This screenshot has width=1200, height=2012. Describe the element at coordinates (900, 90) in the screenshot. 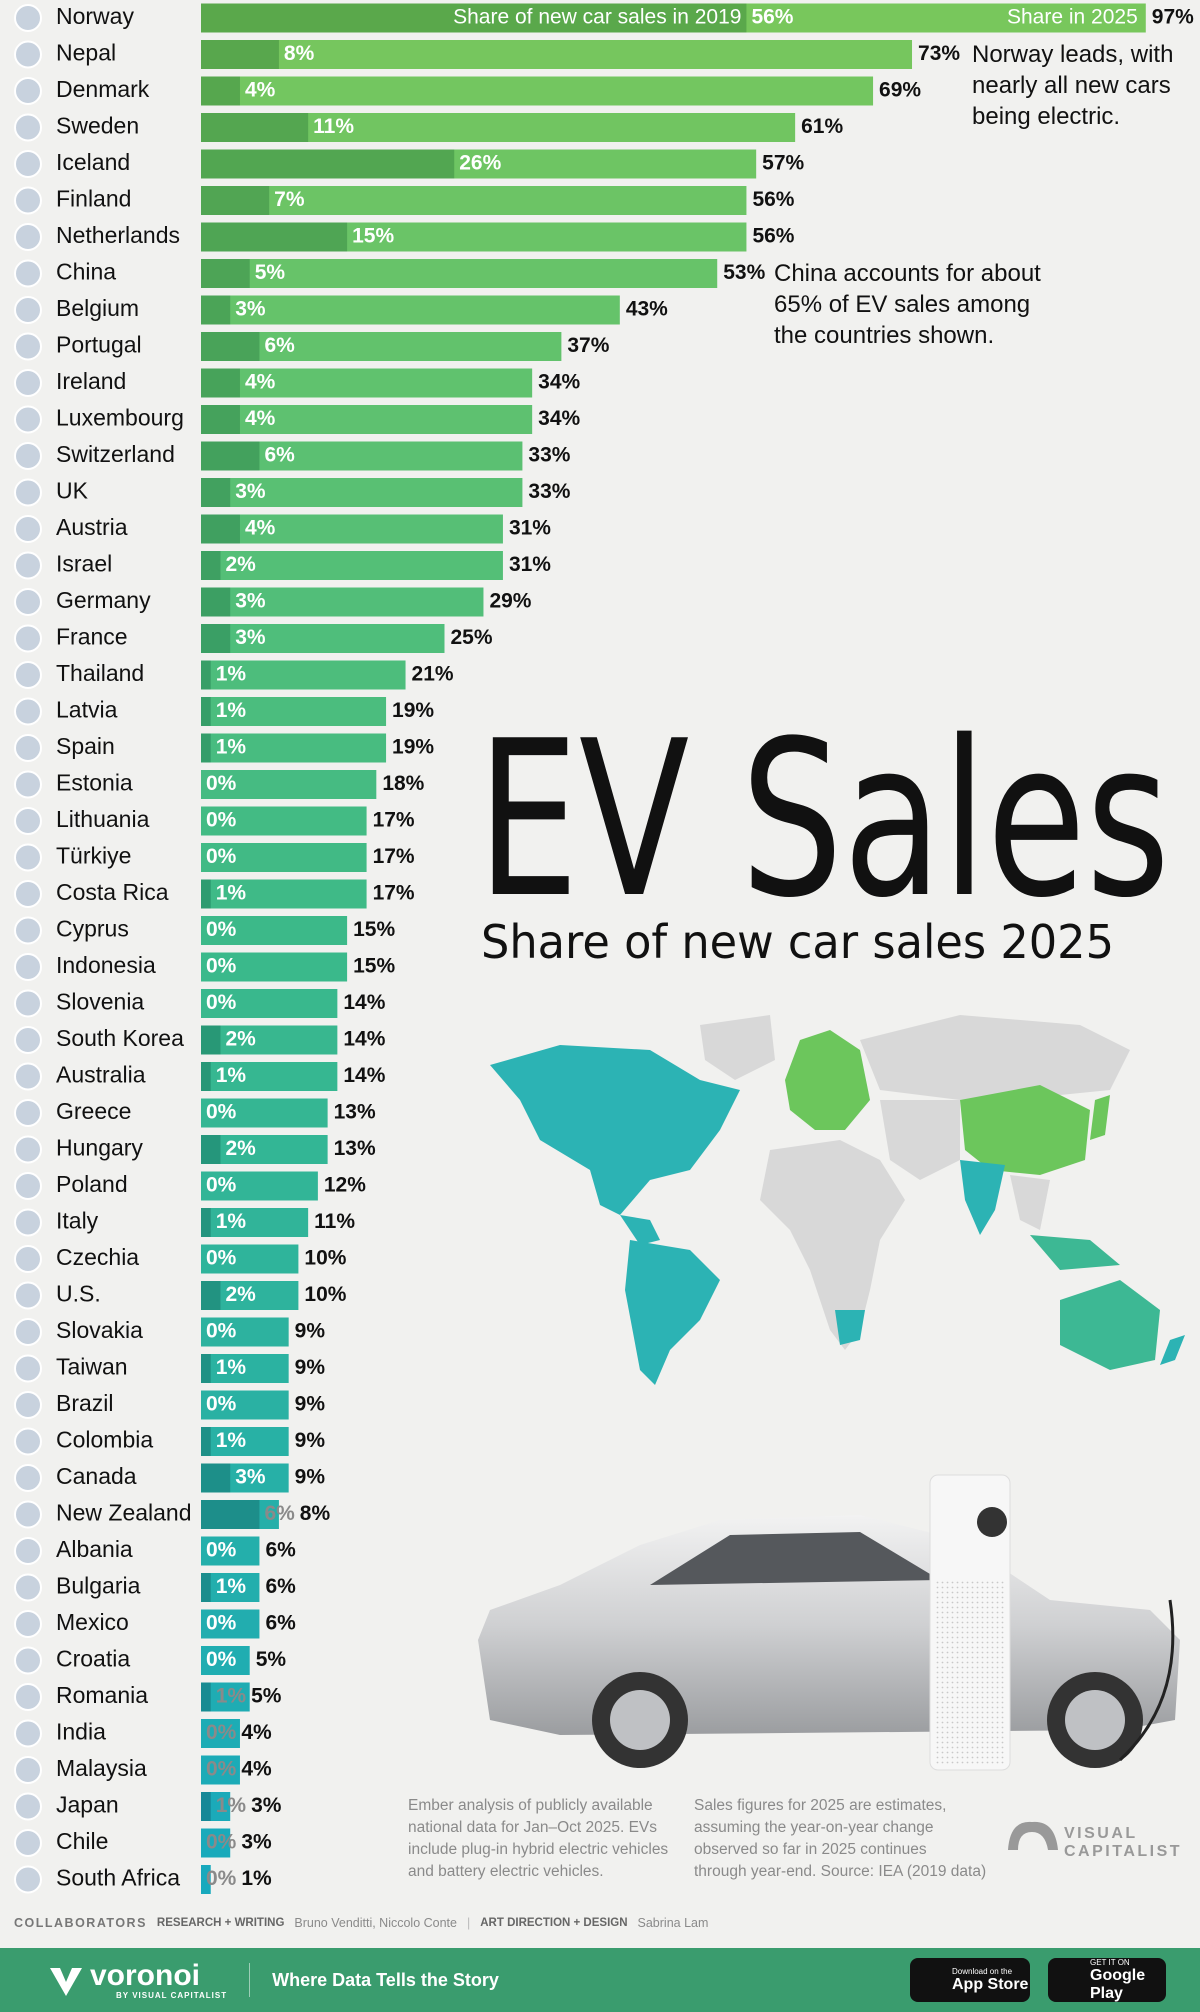

I see `value-label: 69%` at that location.